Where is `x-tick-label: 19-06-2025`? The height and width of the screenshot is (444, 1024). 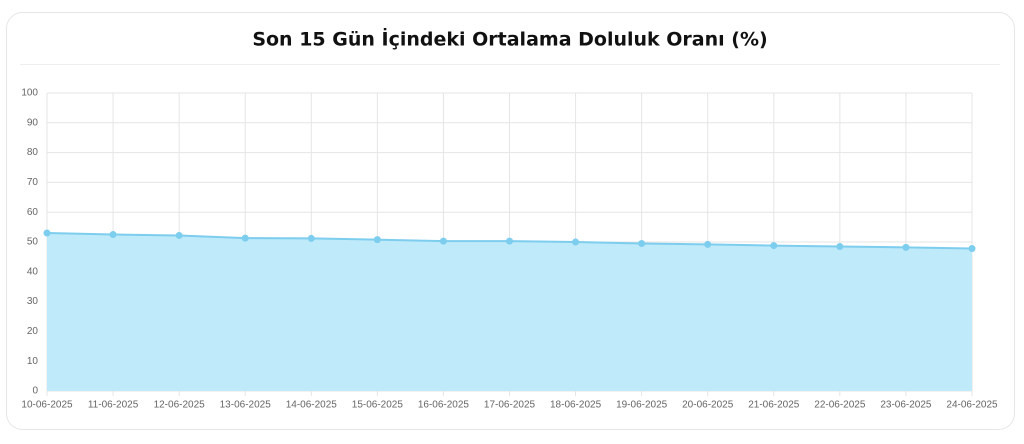 x-tick-label: 19-06-2025 is located at coordinates (642, 405).